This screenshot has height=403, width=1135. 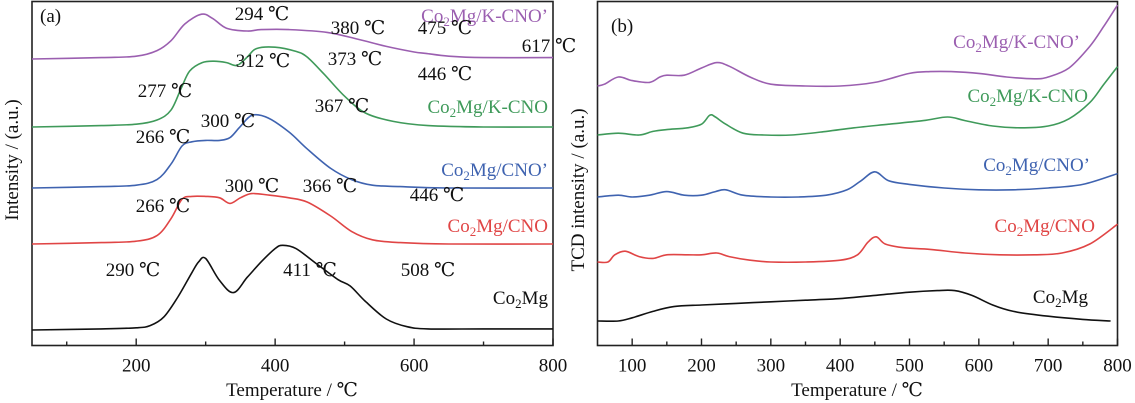 I want to click on peak-temperature-annotation: 617 ℃, so click(x=549, y=46).